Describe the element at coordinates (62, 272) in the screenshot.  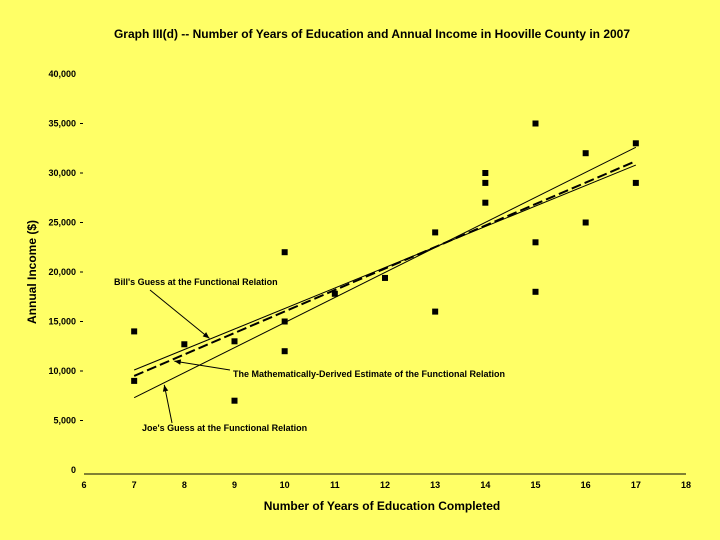
I see `y-tick-label: 20,000` at that location.